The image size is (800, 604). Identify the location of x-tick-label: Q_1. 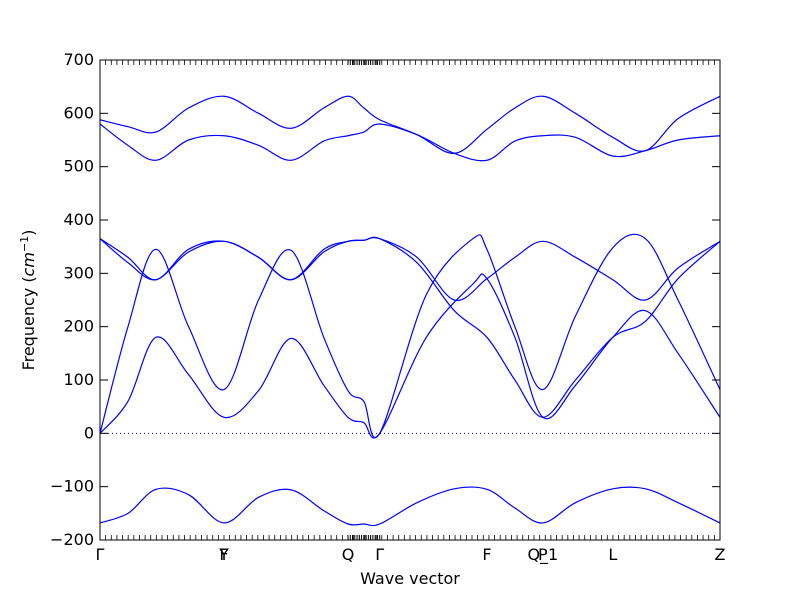
(542, 555).